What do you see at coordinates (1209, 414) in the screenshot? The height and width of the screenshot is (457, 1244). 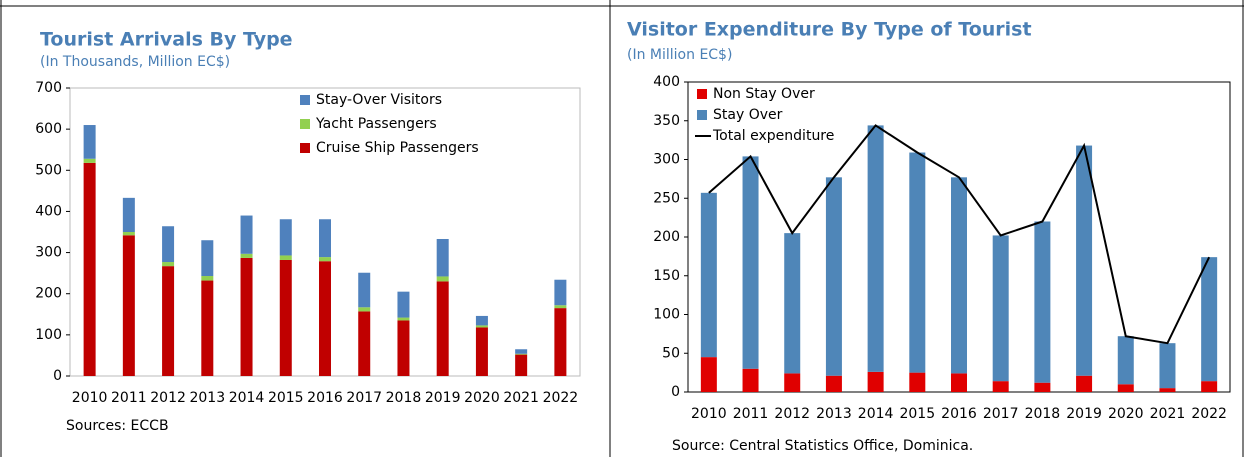 I see `x-tick-label: 2022` at bounding box center [1209, 414].